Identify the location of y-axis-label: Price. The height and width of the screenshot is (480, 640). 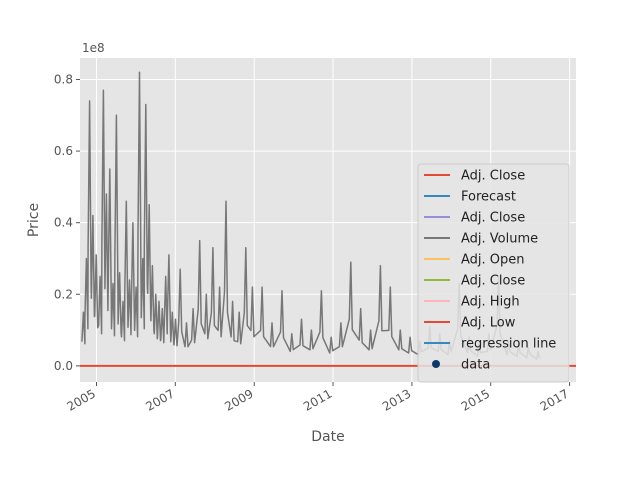
(34, 220).